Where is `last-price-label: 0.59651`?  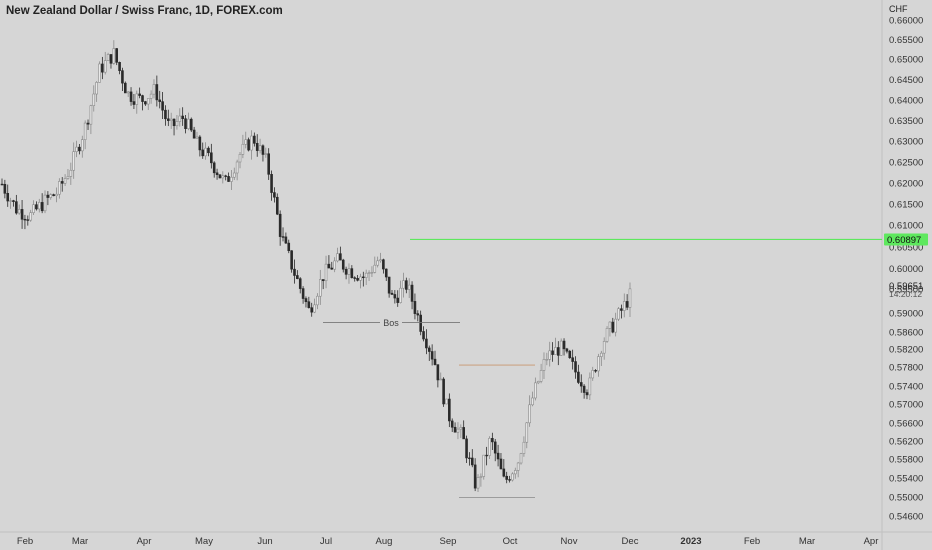 last-price-label: 0.59651 is located at coordinates (906, 286).